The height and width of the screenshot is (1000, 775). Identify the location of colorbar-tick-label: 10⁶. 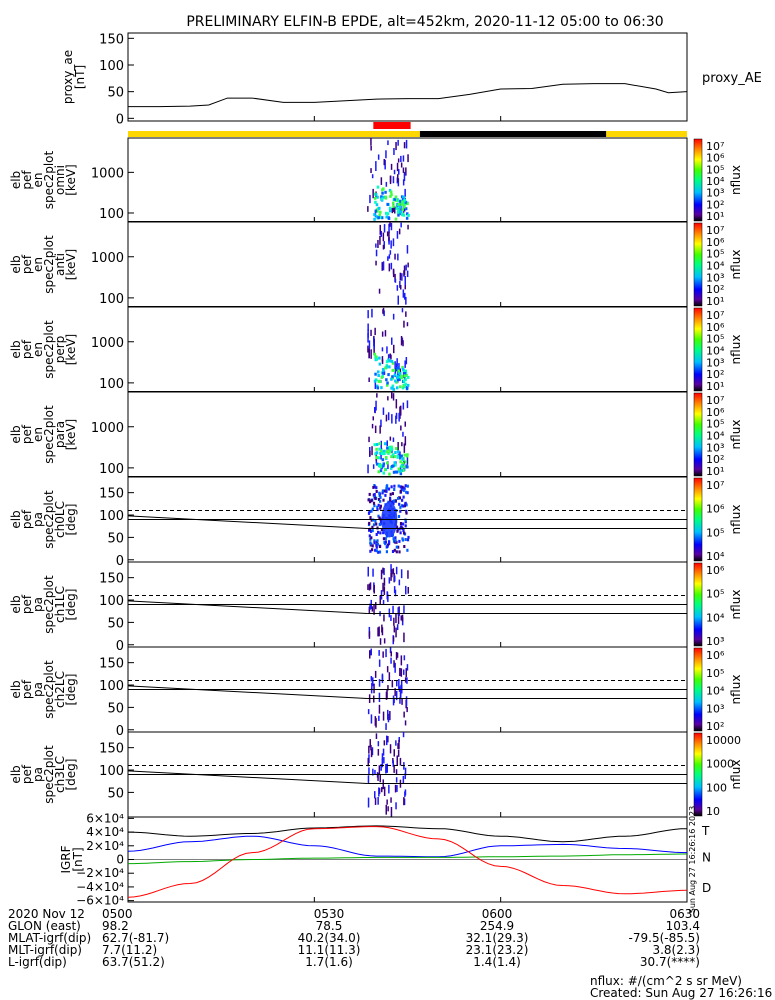
(715, 570).